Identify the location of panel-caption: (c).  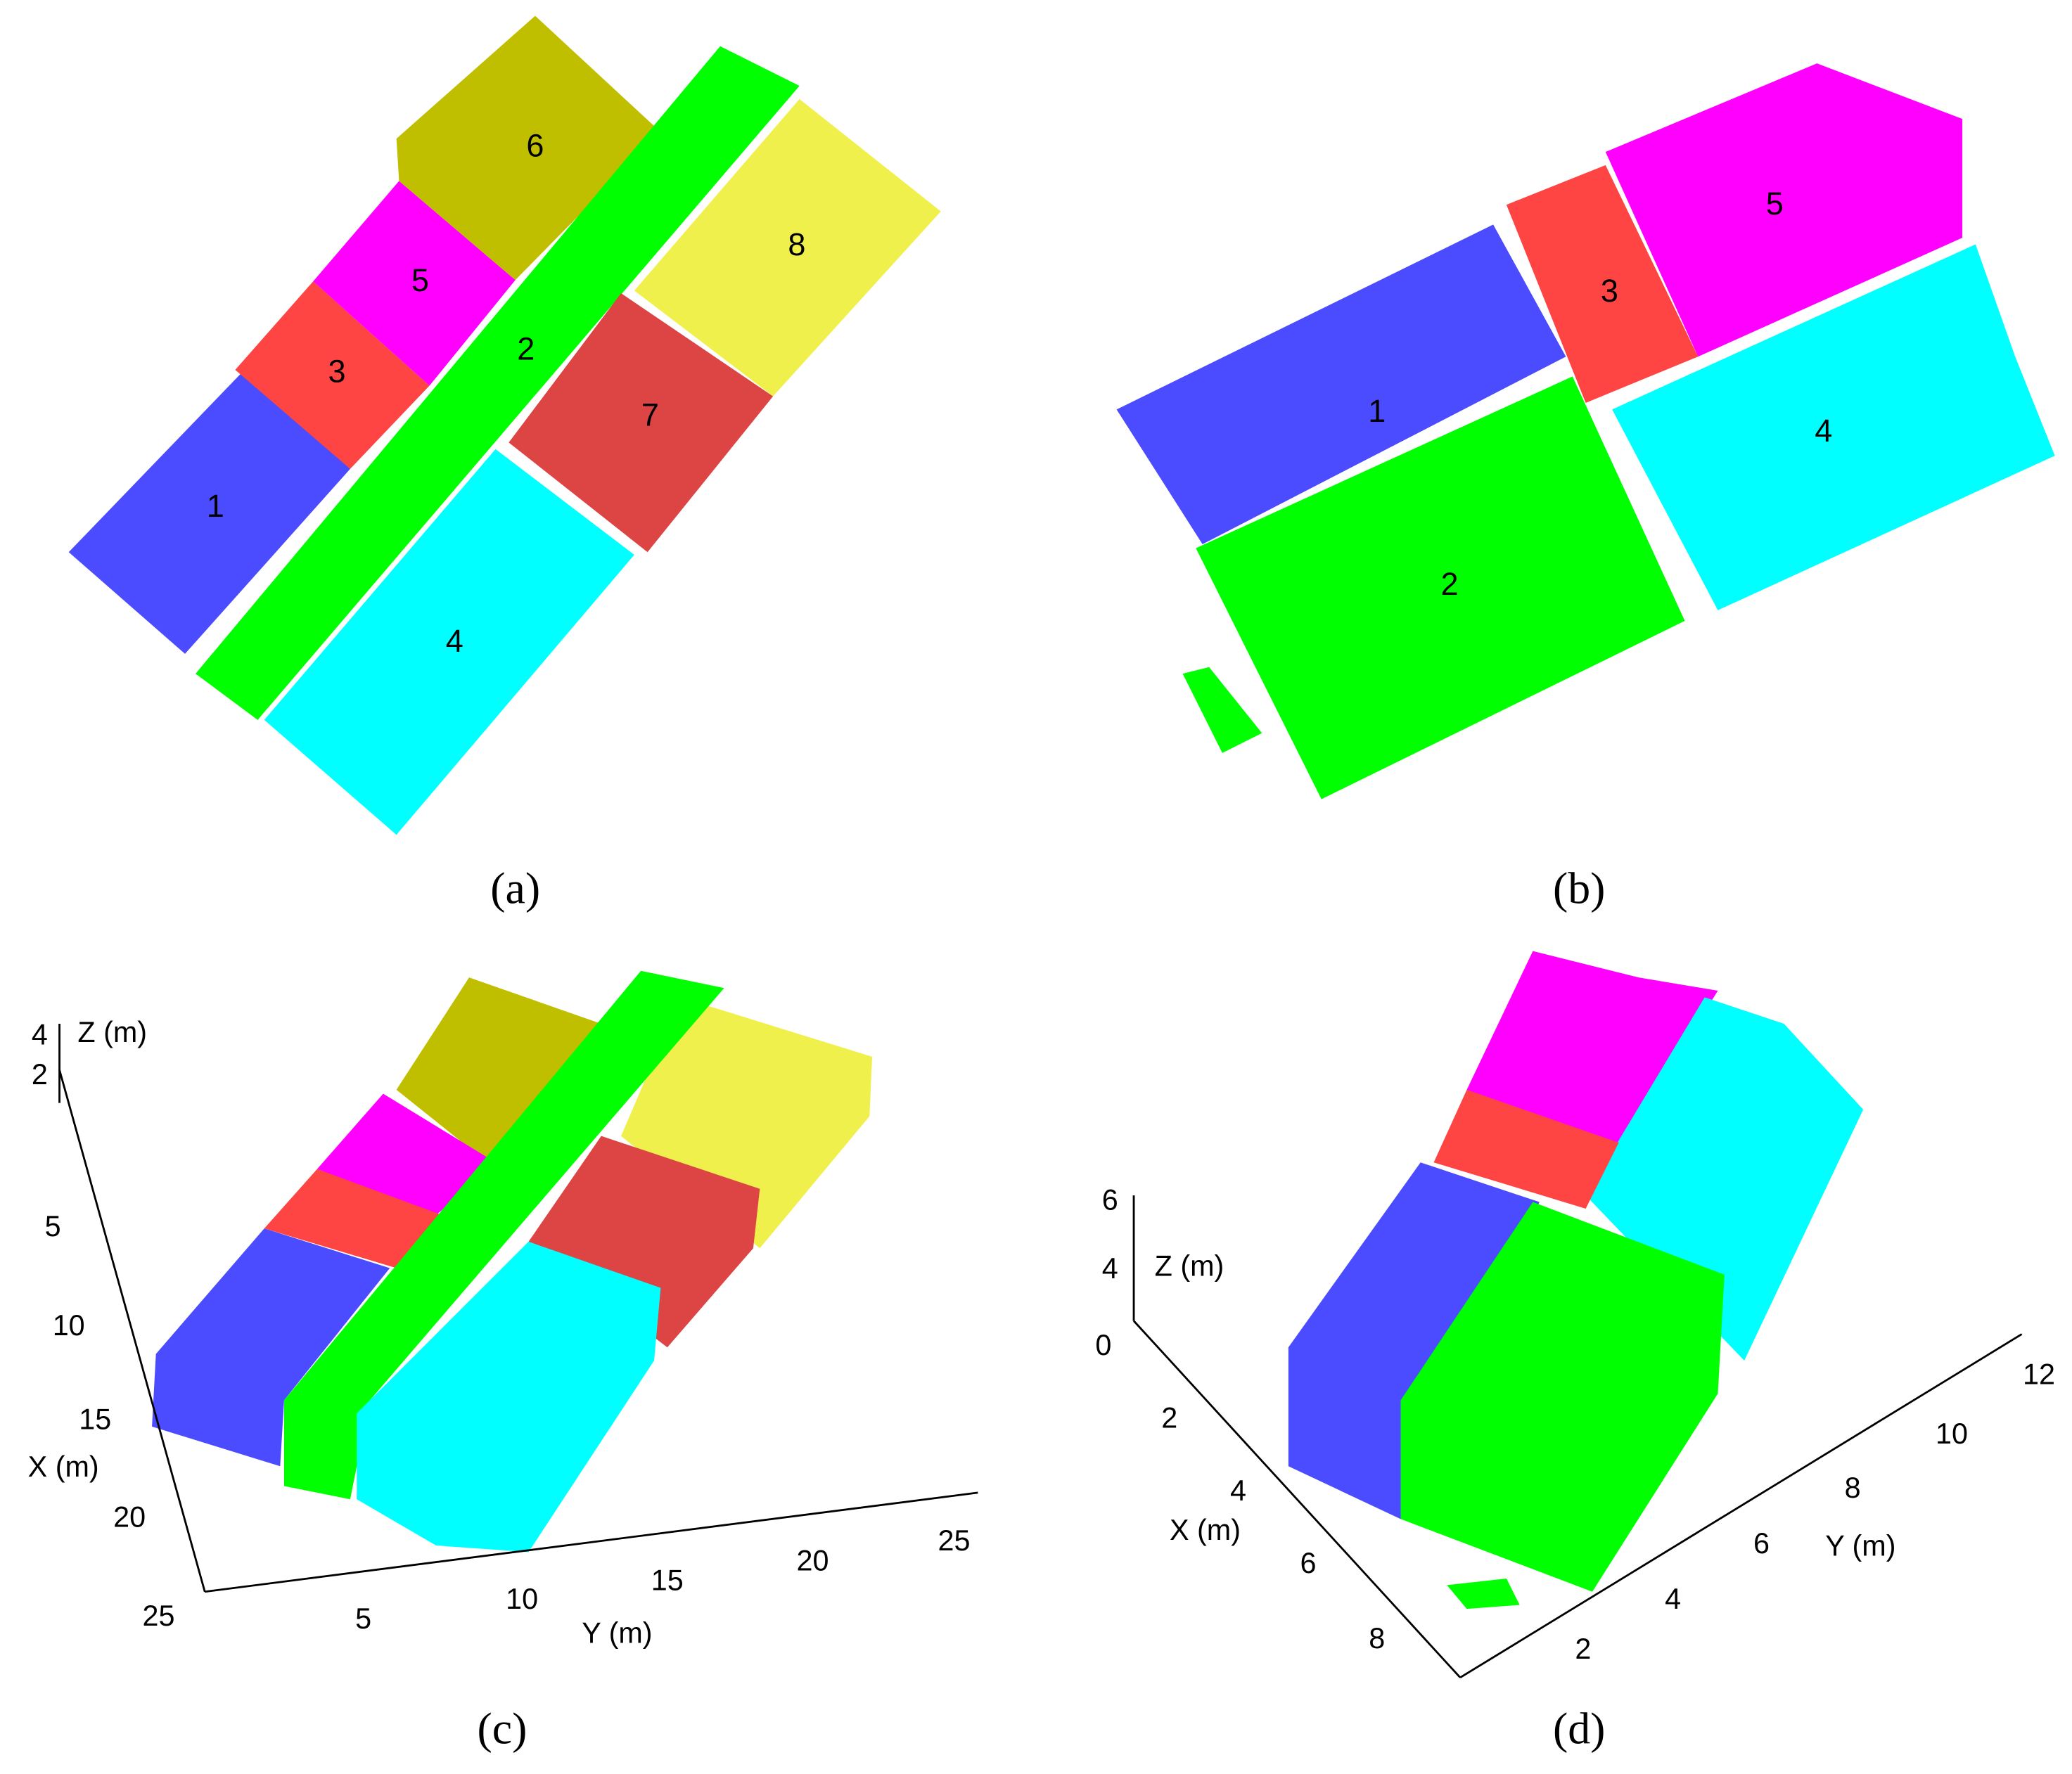
(502, 1728).